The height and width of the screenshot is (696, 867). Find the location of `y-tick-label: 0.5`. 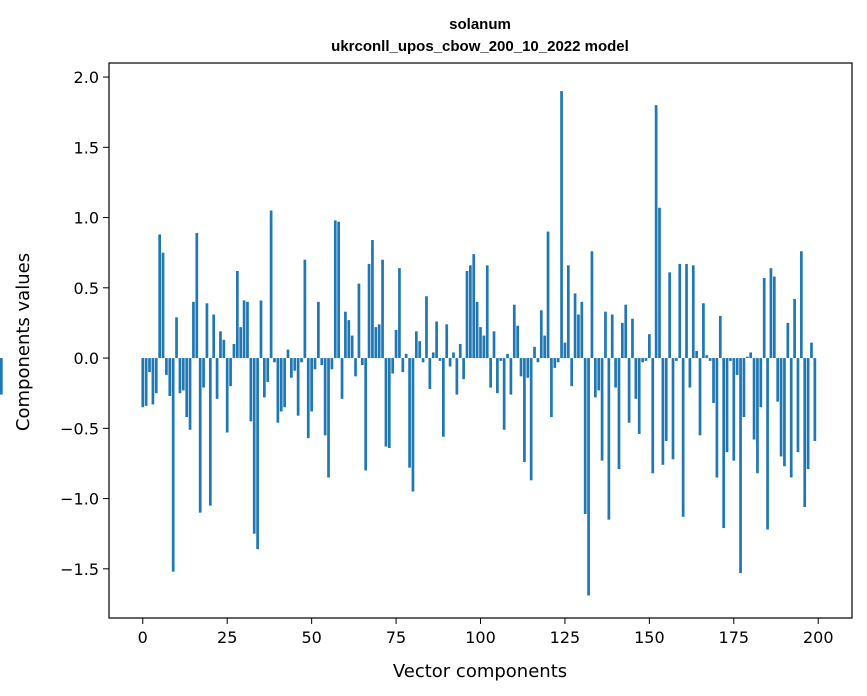

y-tick-label: 0.5 is located at coordinates (86, 288).